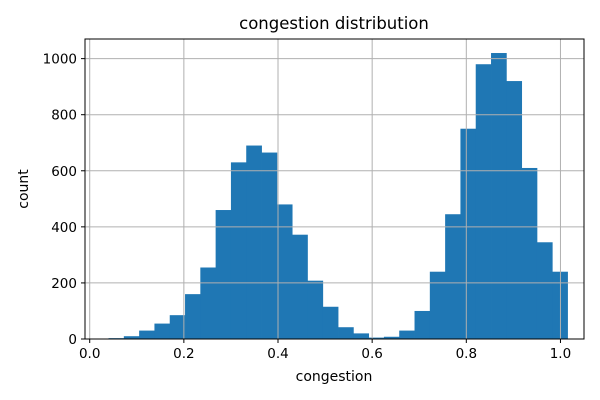 The image size is (600, 400). I want to click on y-tick-label: 1000, so click(60, 60).